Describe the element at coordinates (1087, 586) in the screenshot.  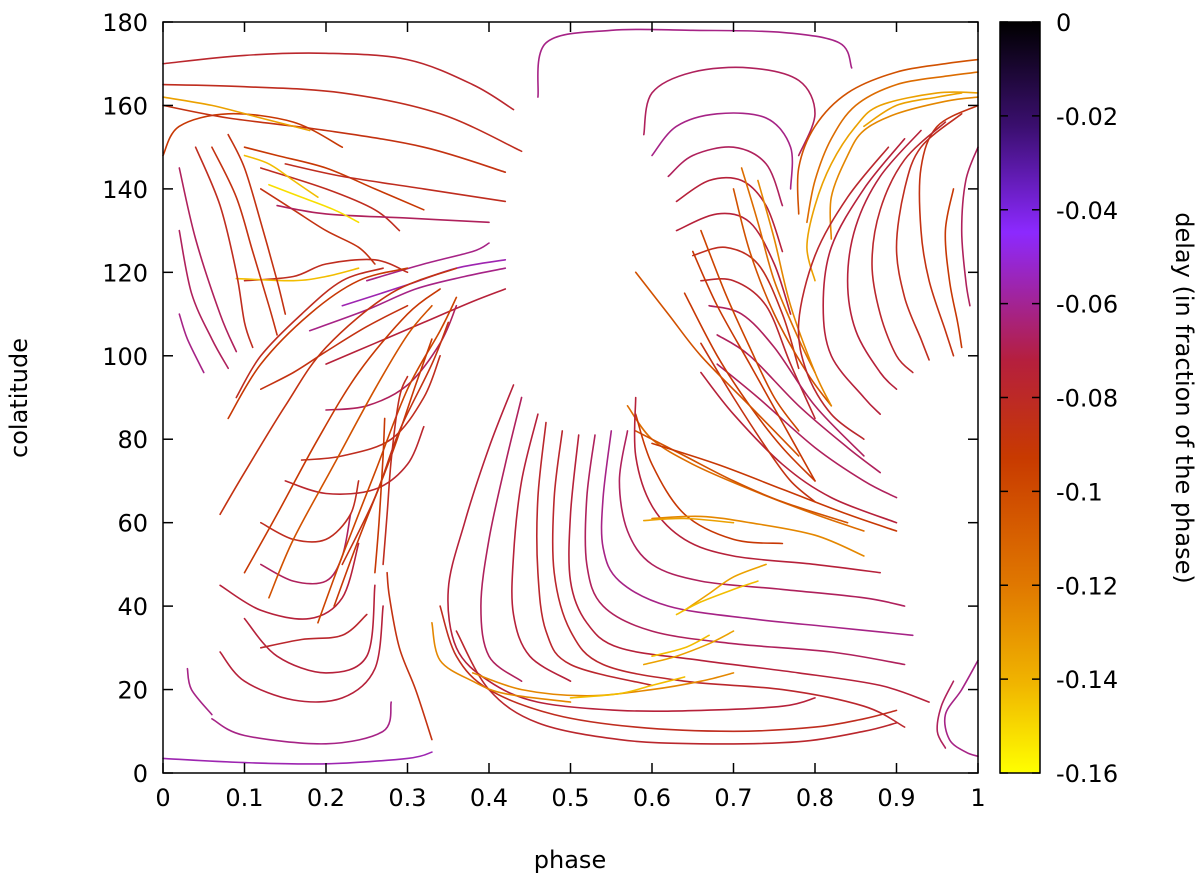
I see `colorbar-tick-label: -0.12` at that location.